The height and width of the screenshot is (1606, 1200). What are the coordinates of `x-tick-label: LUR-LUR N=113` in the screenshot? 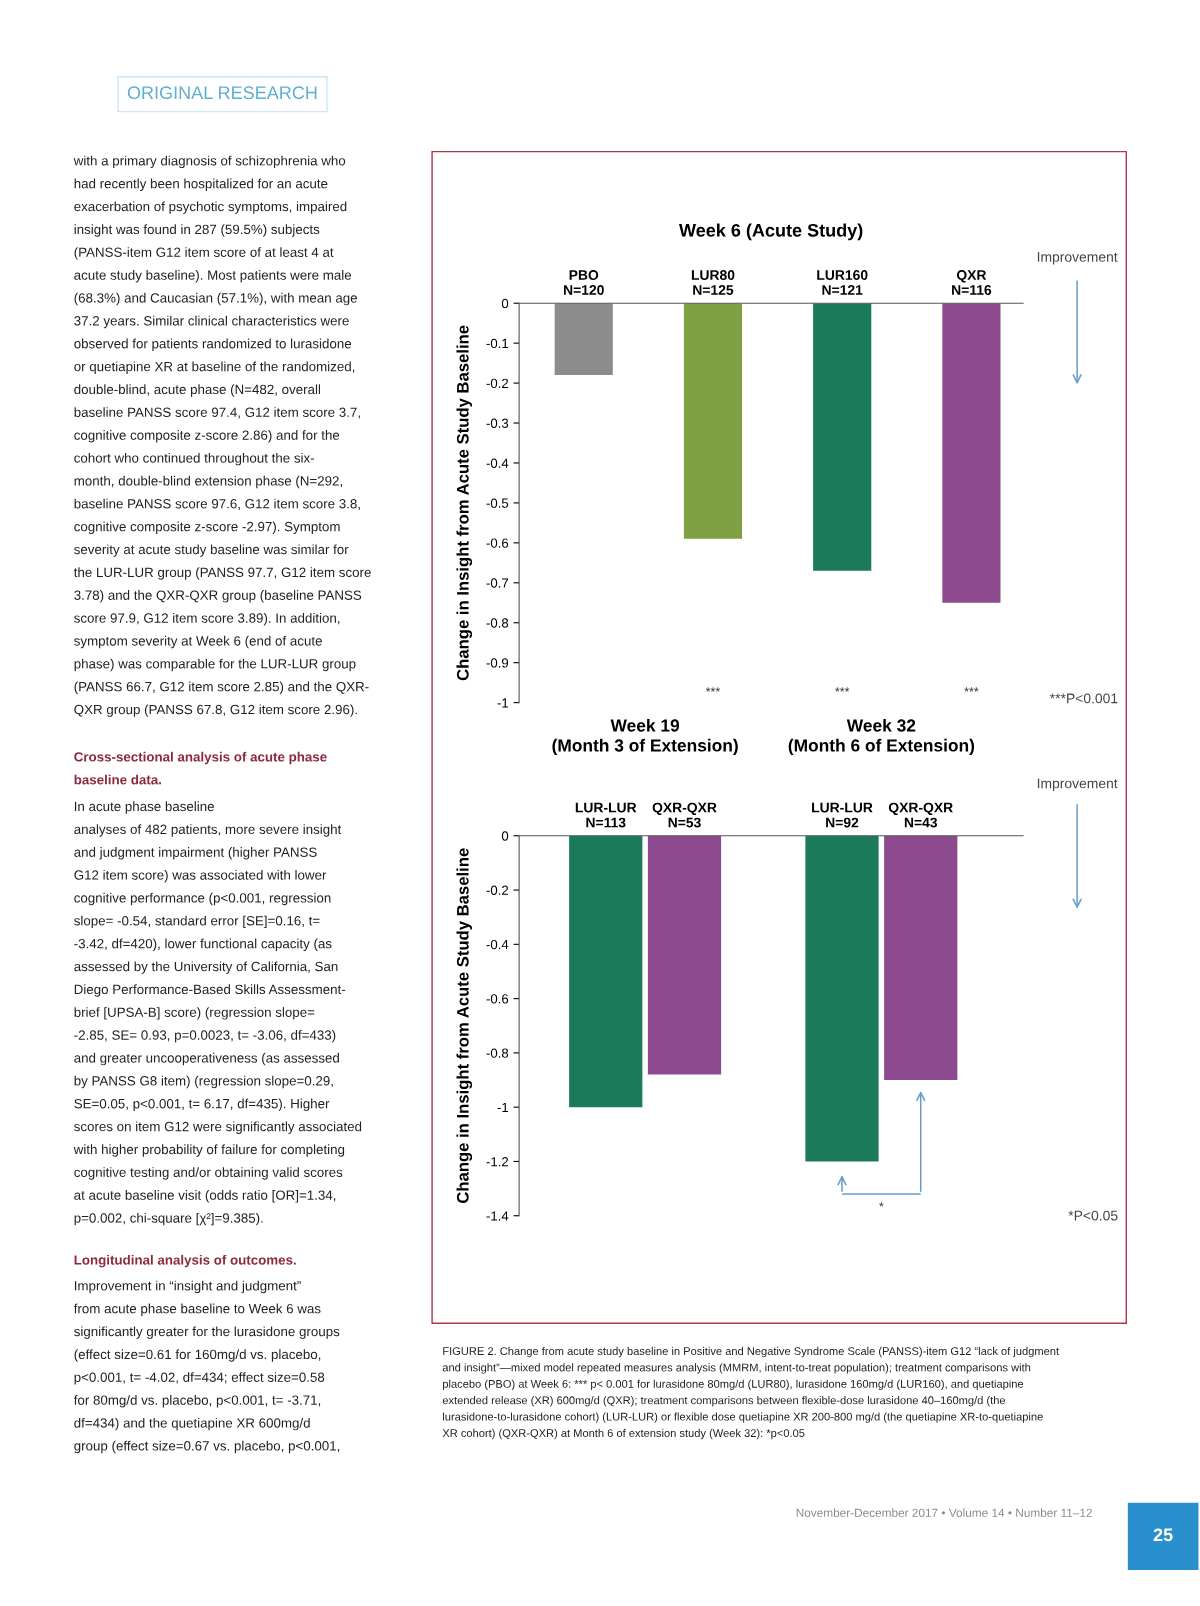 It's located at (606, 815).